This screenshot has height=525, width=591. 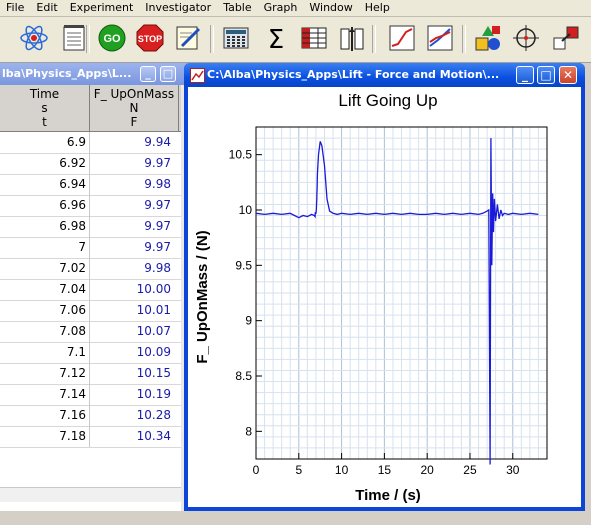 I want to click on column-header-time: Time s t, so click(x=45, y=108).